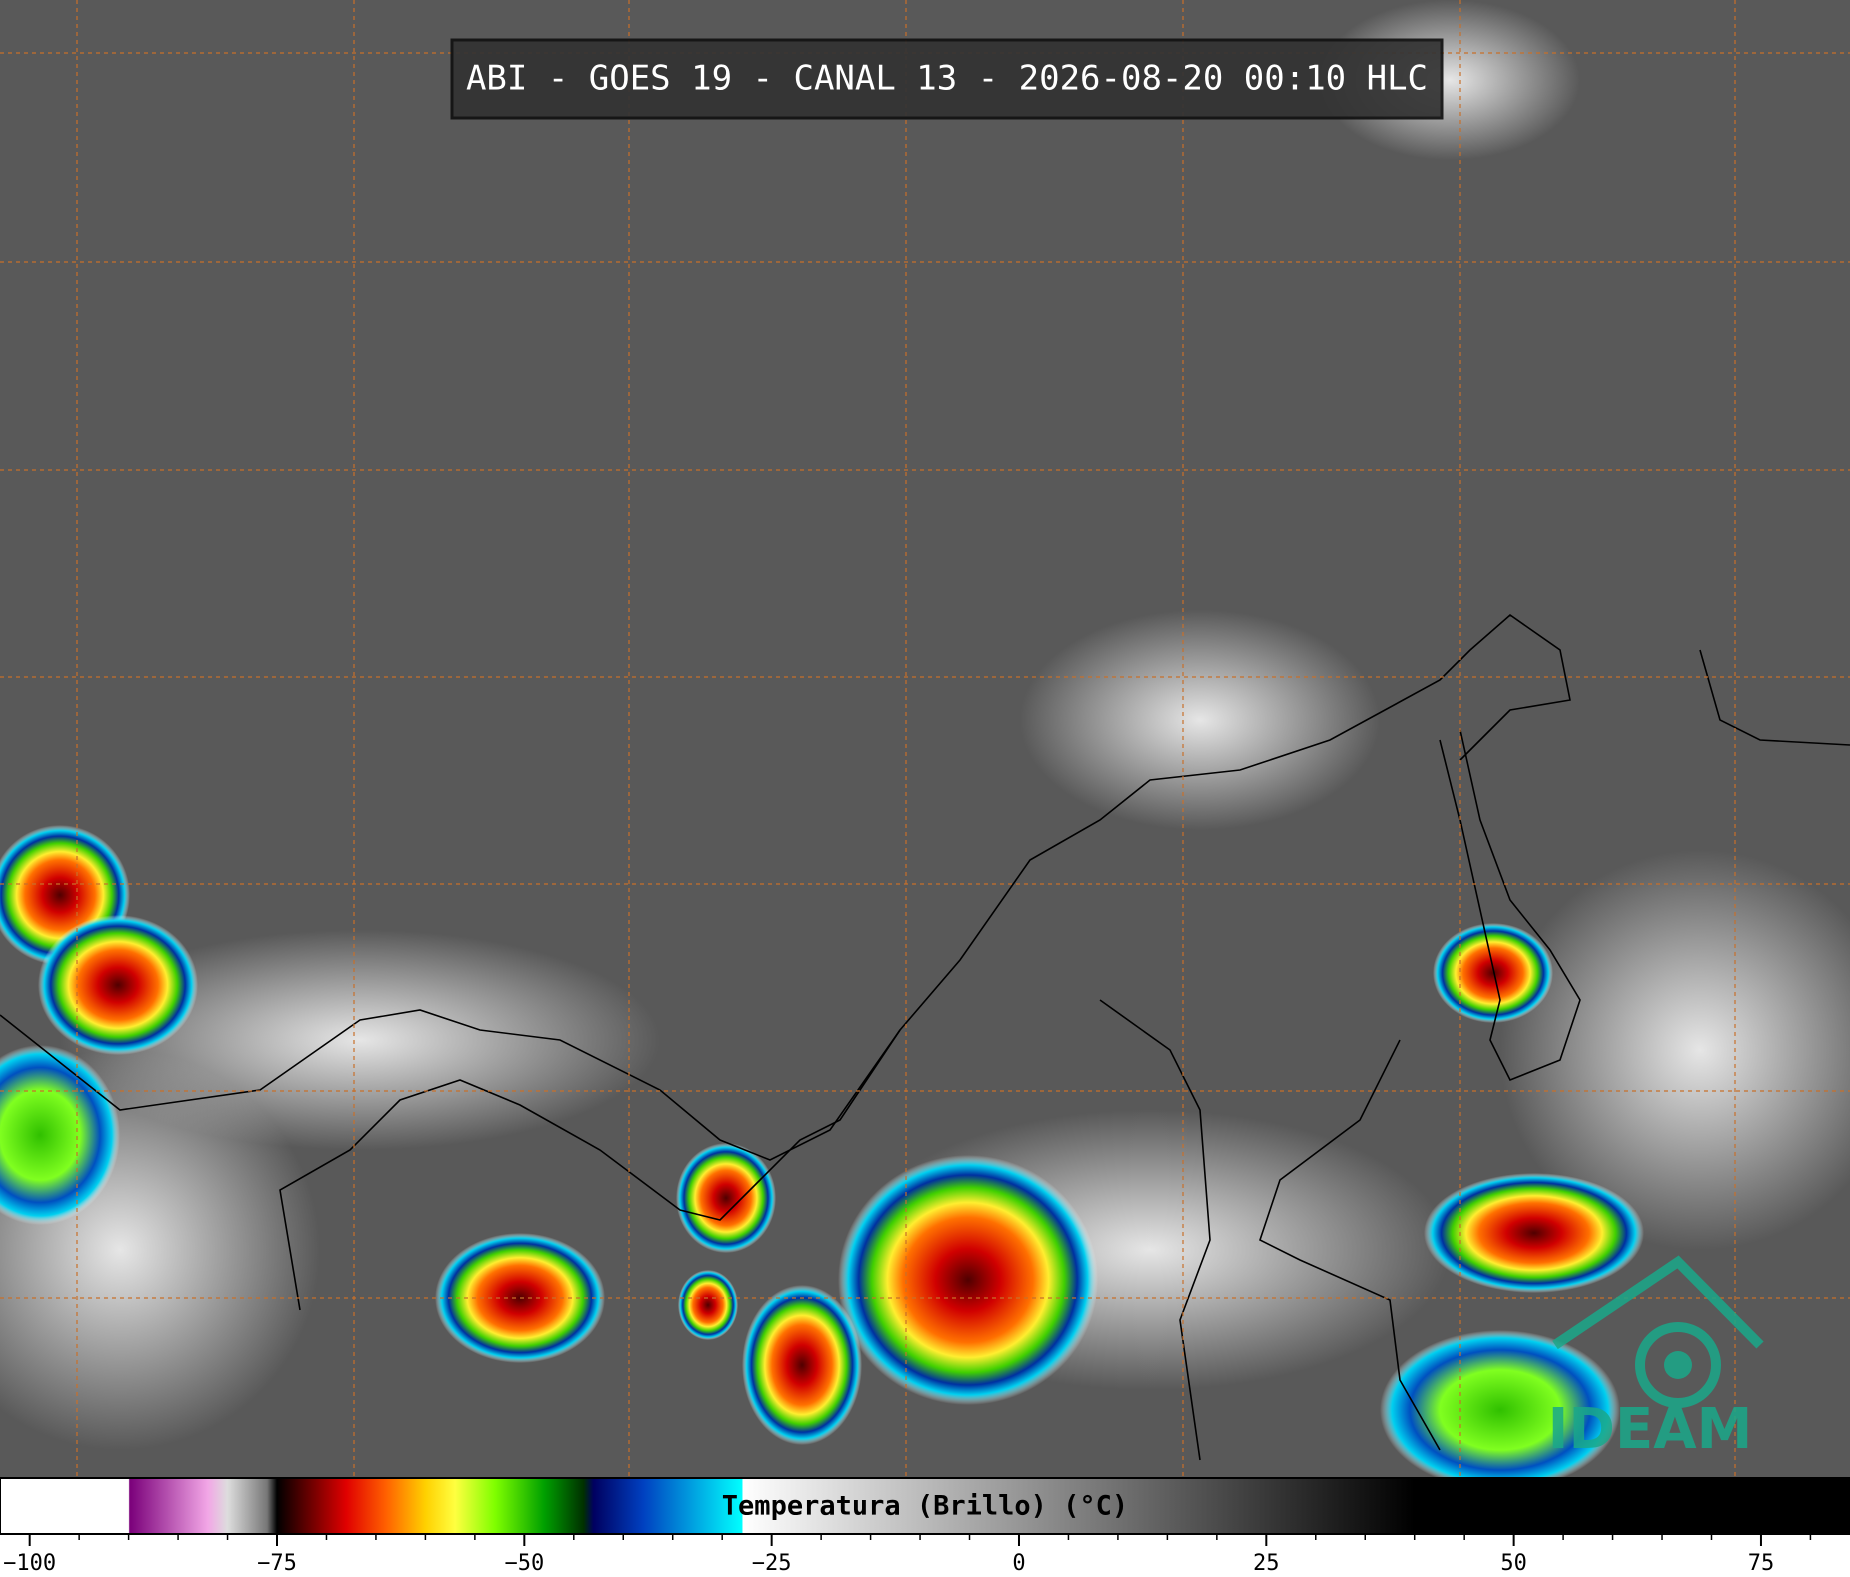 The width and height of the screenshot is (1850, 1577). What do you see at coordinates (1650, 1429) in the screenshot?
I see `logo-text: IDEAM` at bounding box center [1650, 1429].